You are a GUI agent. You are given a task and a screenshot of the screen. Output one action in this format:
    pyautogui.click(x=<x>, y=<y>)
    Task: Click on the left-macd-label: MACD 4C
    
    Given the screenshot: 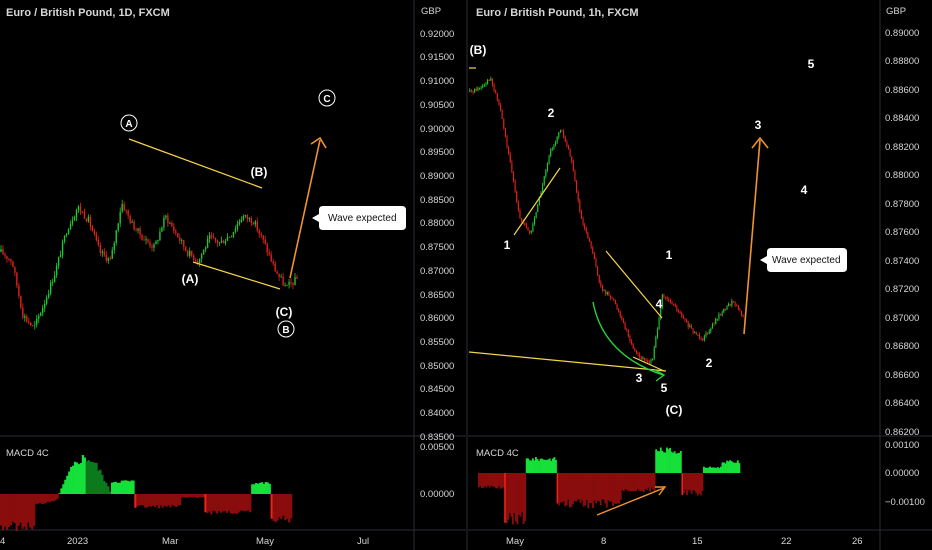 What is the action you would take?
    pyautogui.click(x=27, y=453)
    